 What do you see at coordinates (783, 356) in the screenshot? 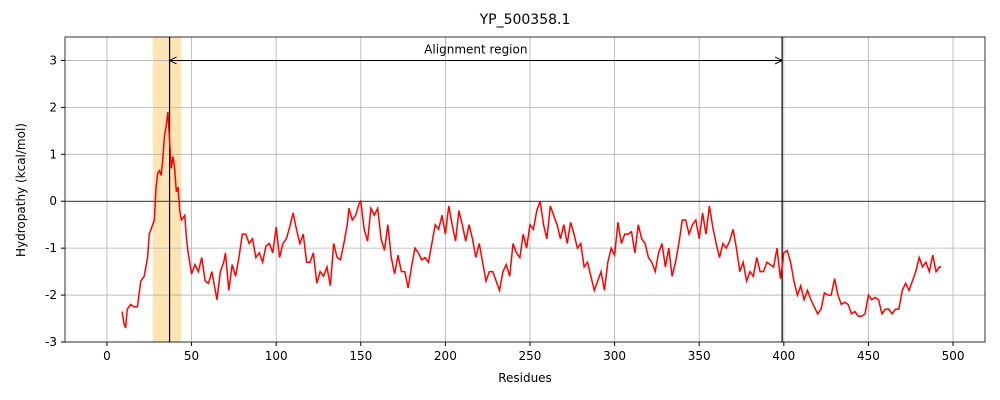
I see `x-tick-label: 400` at bounding box center [783, 356].